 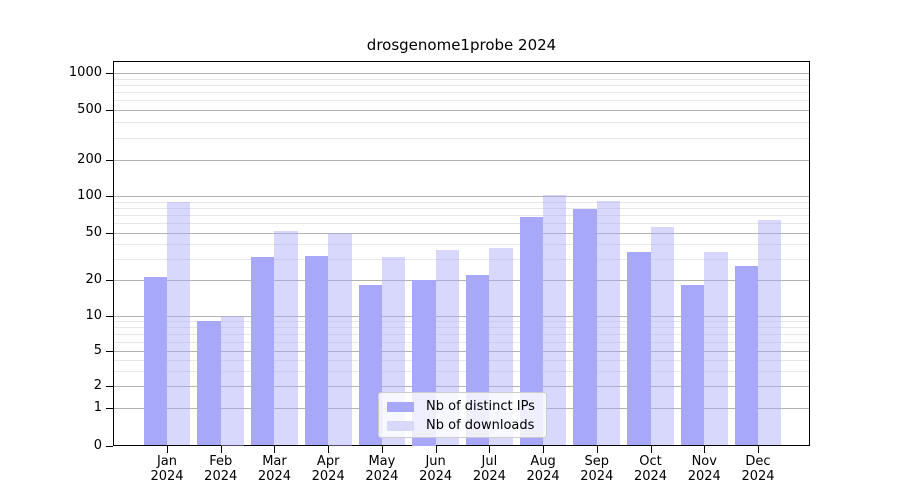 I want to click on bar-distinct-ips-dec, so click(x=746, y=356).